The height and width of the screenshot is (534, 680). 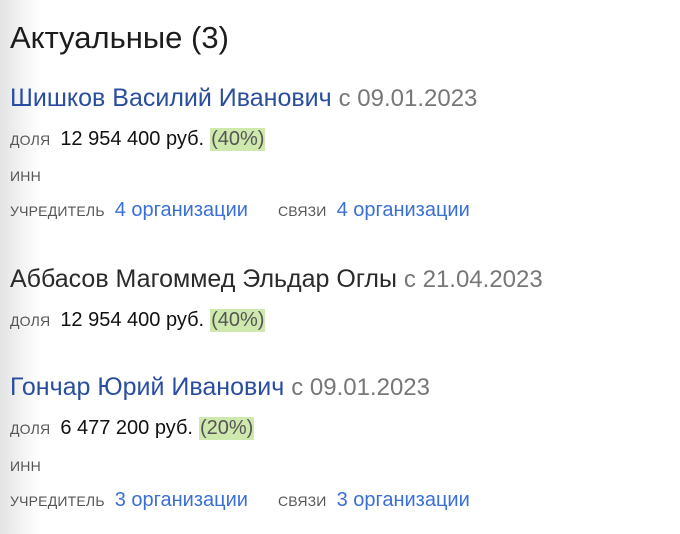 I want to click on person-header: Шишков Василий Иванович с 09.01.2023, so click(x=243, y=98).